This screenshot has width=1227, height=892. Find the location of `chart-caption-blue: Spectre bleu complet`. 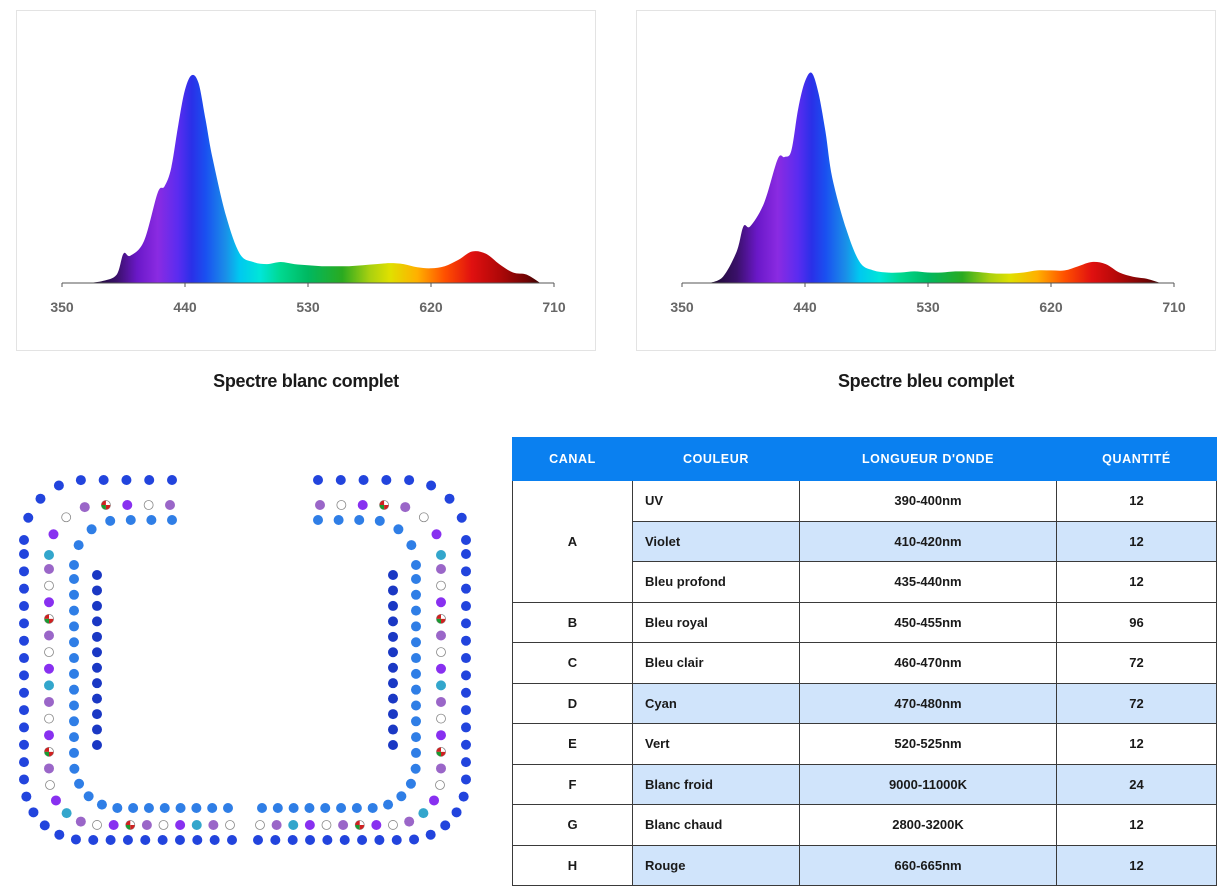

chart-caption-blue: Spectre bleu complet is located at coordinates (926, 381).